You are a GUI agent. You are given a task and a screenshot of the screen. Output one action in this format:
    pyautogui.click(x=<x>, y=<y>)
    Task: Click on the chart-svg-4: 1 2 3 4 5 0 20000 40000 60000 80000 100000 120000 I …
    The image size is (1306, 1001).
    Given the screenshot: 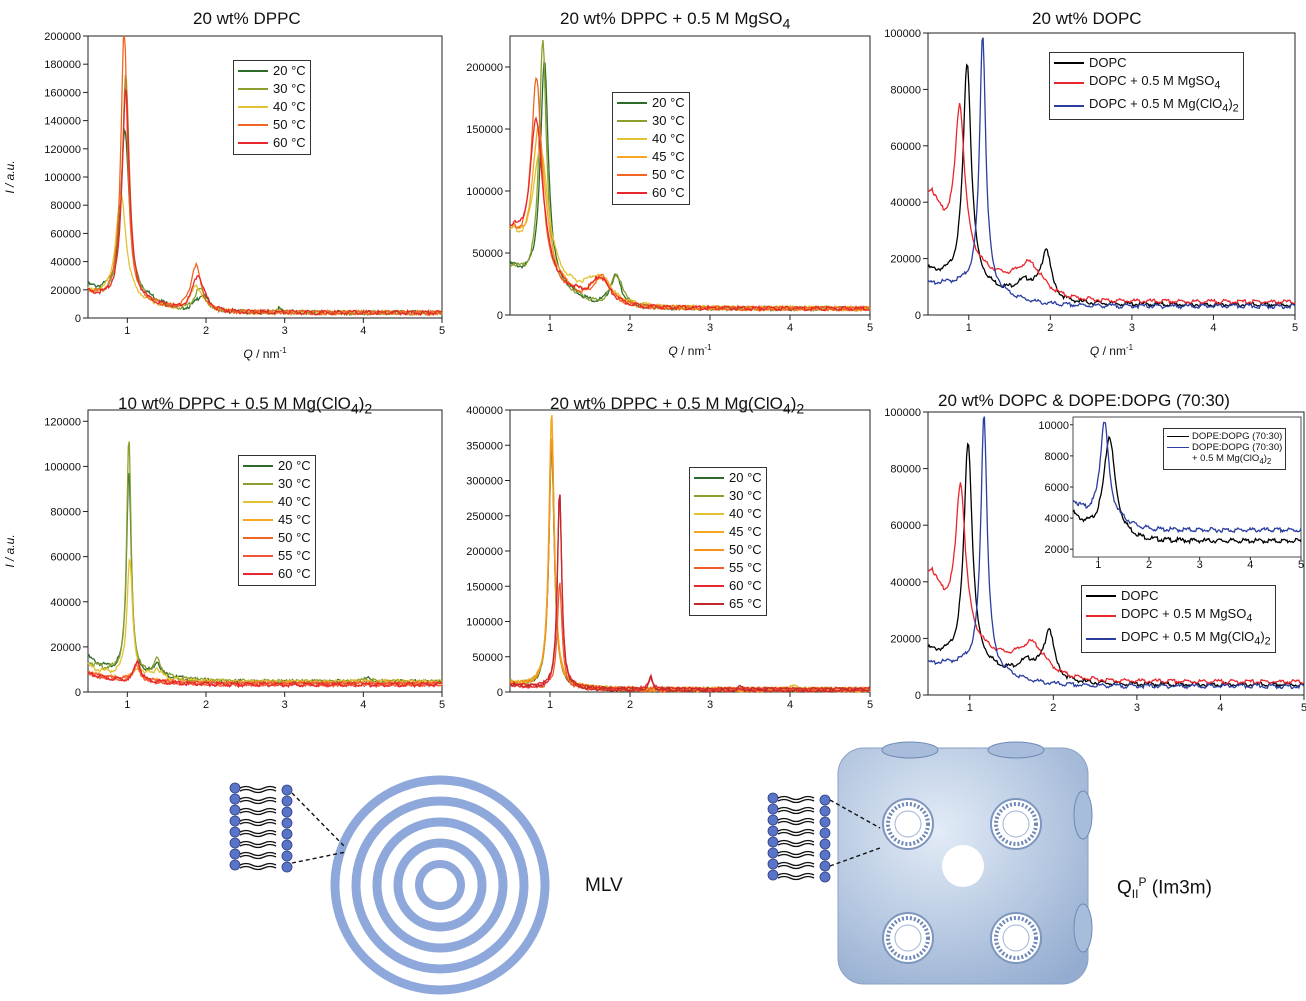 What is the action you would take?
    pyautogui.click(x=224, y=572)
    